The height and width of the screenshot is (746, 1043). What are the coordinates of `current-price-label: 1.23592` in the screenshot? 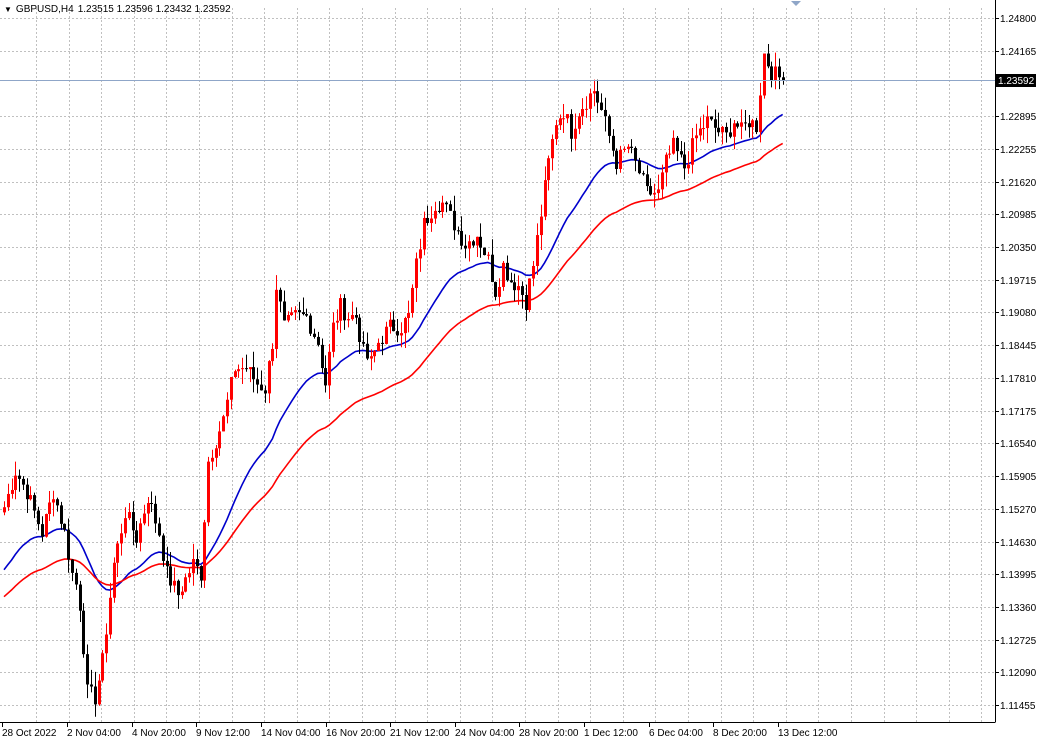 It's located at (1016, 81).